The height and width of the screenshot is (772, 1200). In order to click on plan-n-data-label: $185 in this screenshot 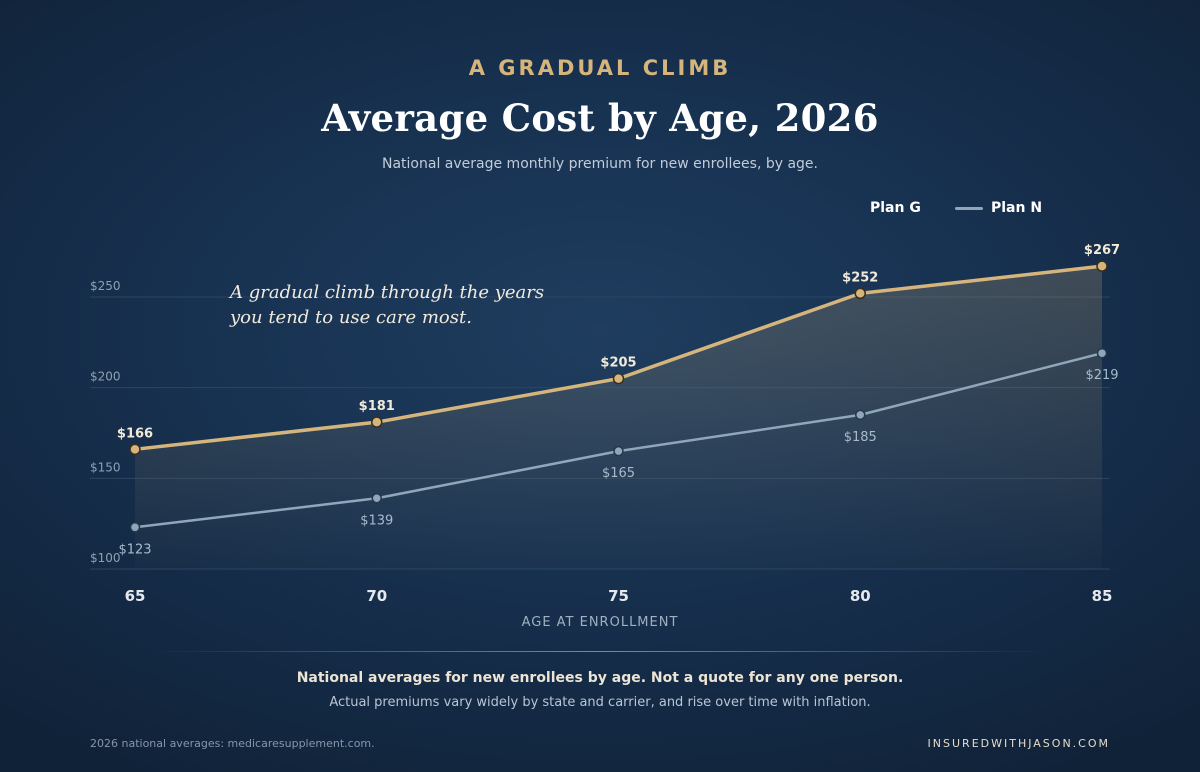, I will do `click(860, 437)`.